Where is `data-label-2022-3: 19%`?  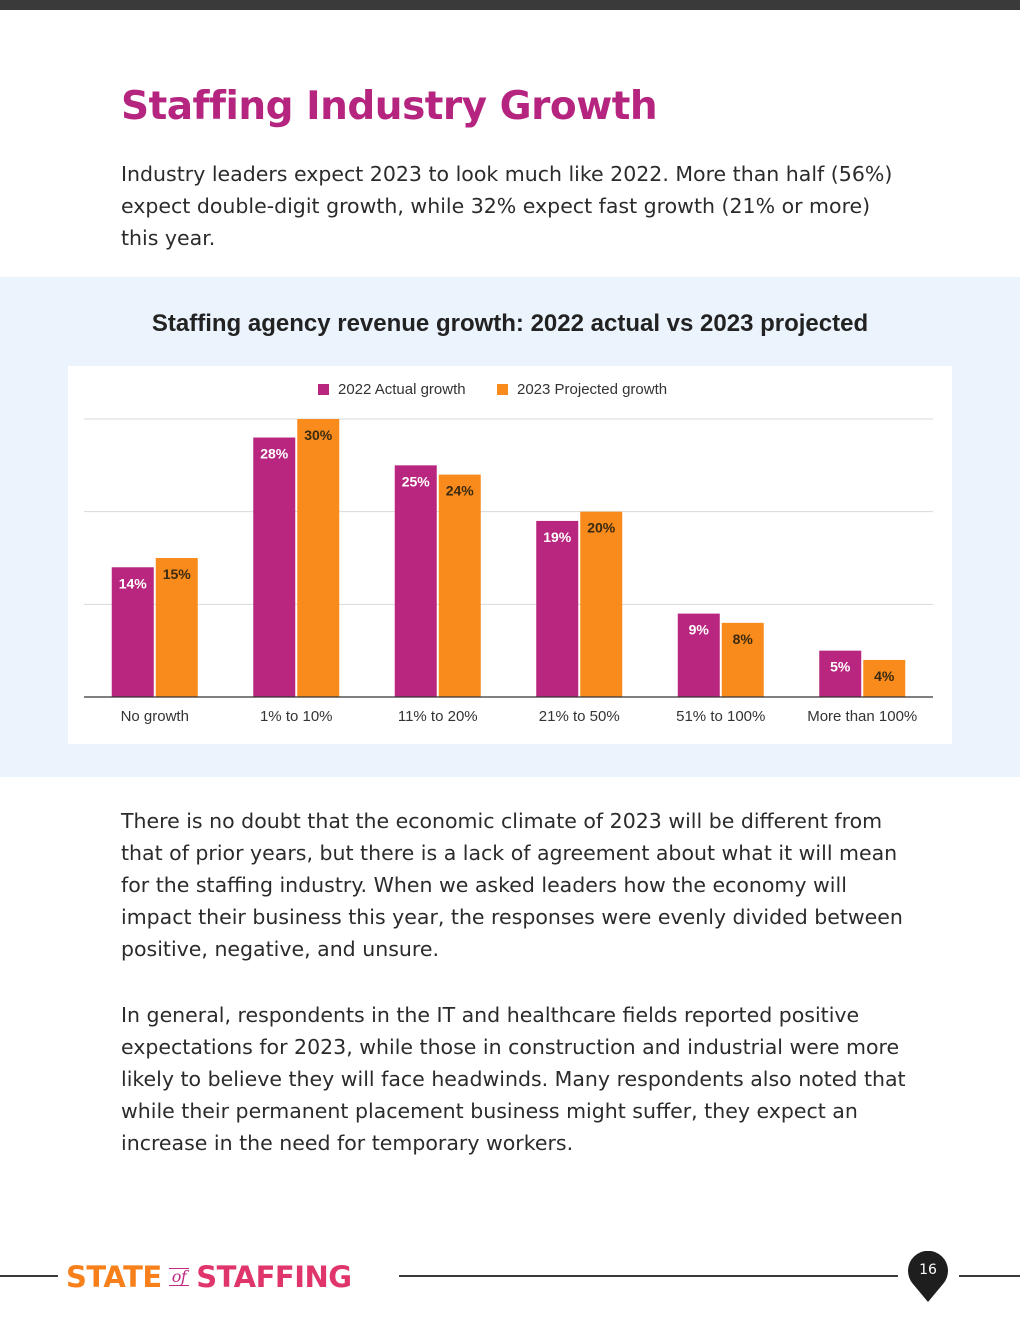 data-label-2022-3: 19% is located at coordinates (557, 537).